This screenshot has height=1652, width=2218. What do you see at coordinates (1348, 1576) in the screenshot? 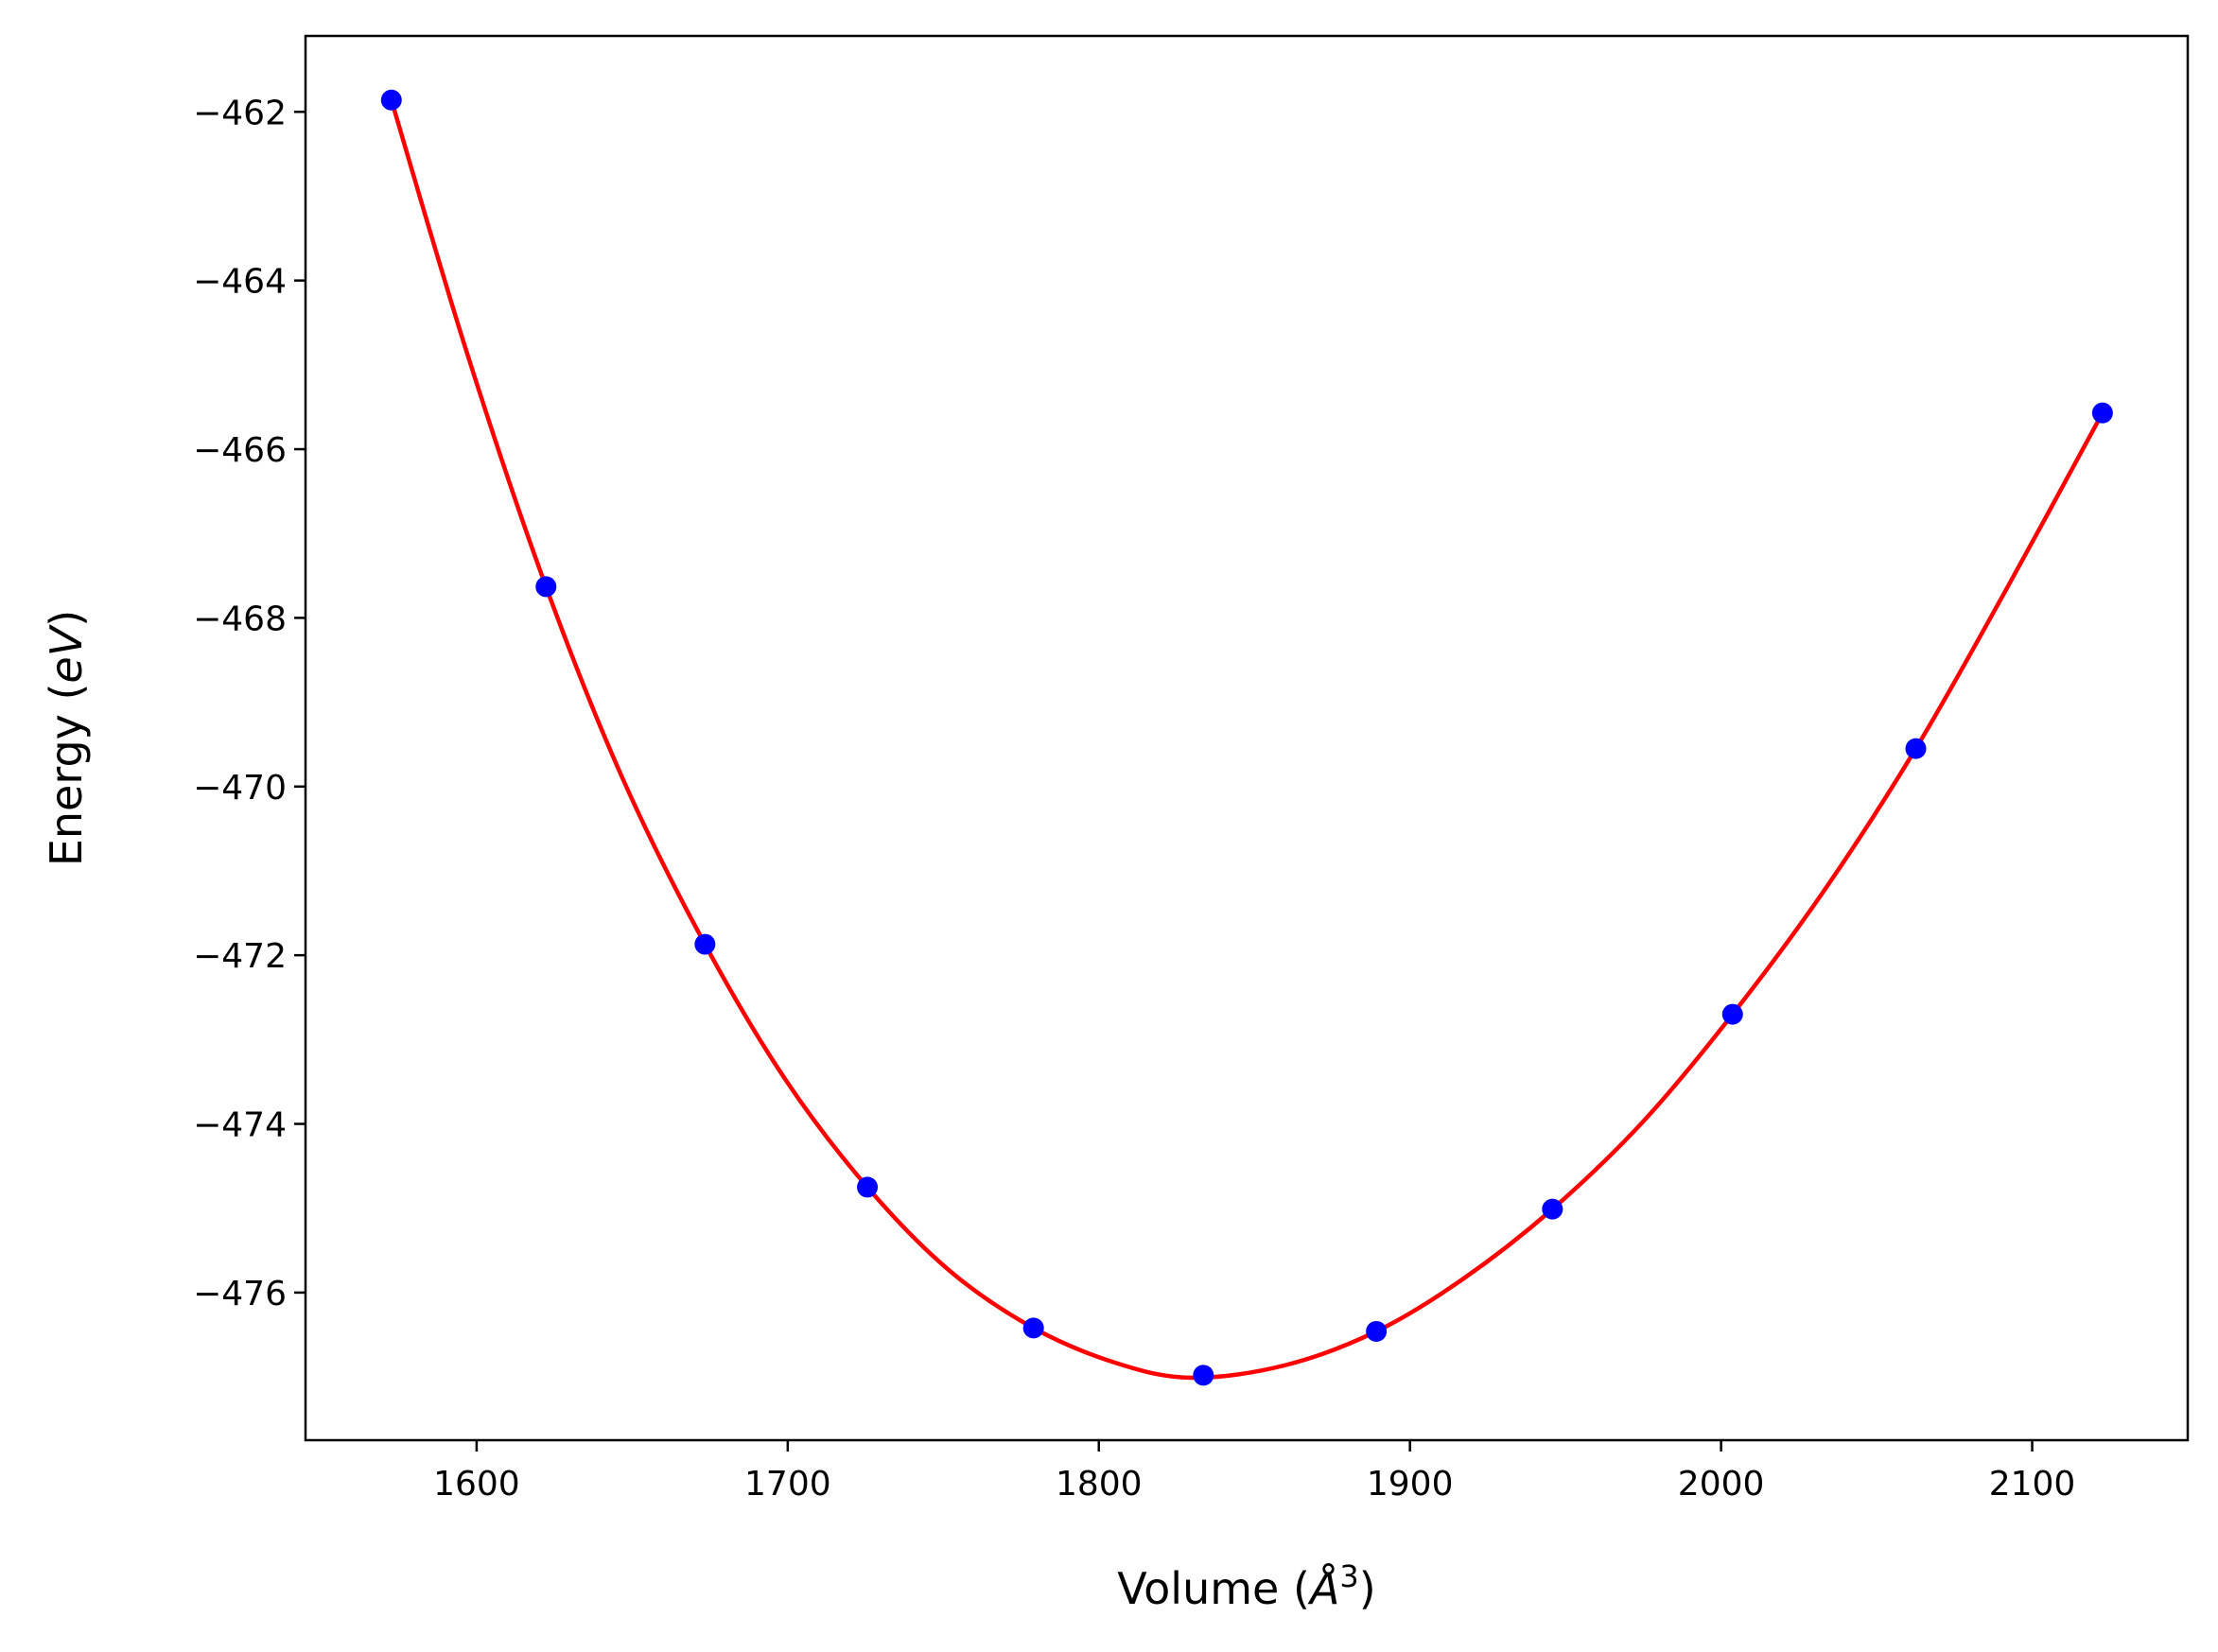
I see `x-axis-unit-power: 3` at bounding box center [1348, 1576].